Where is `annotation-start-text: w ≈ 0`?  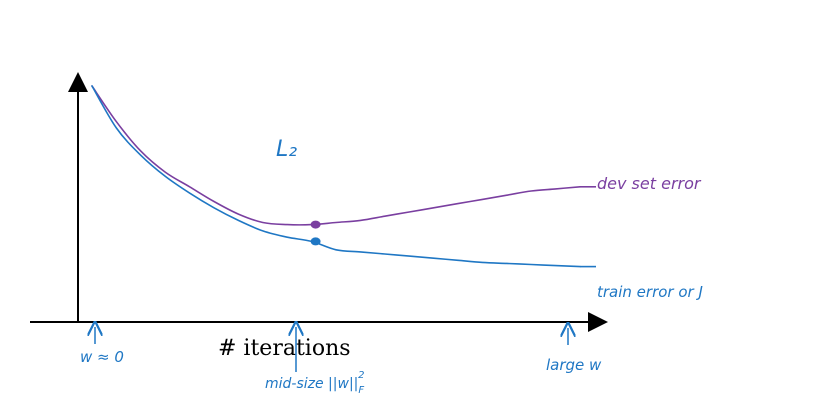 annotation-start-text: w ≈ 0 is located at coordinates (102, 357).